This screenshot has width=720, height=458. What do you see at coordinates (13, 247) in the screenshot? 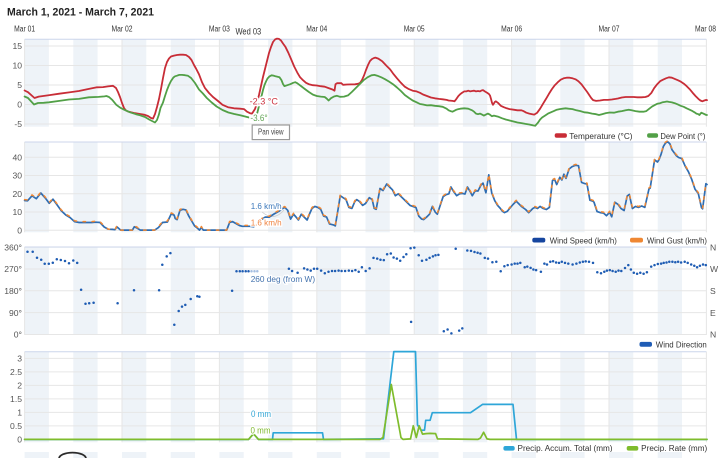
I see `svg-text: 360°` at bounding box center [13, 247].